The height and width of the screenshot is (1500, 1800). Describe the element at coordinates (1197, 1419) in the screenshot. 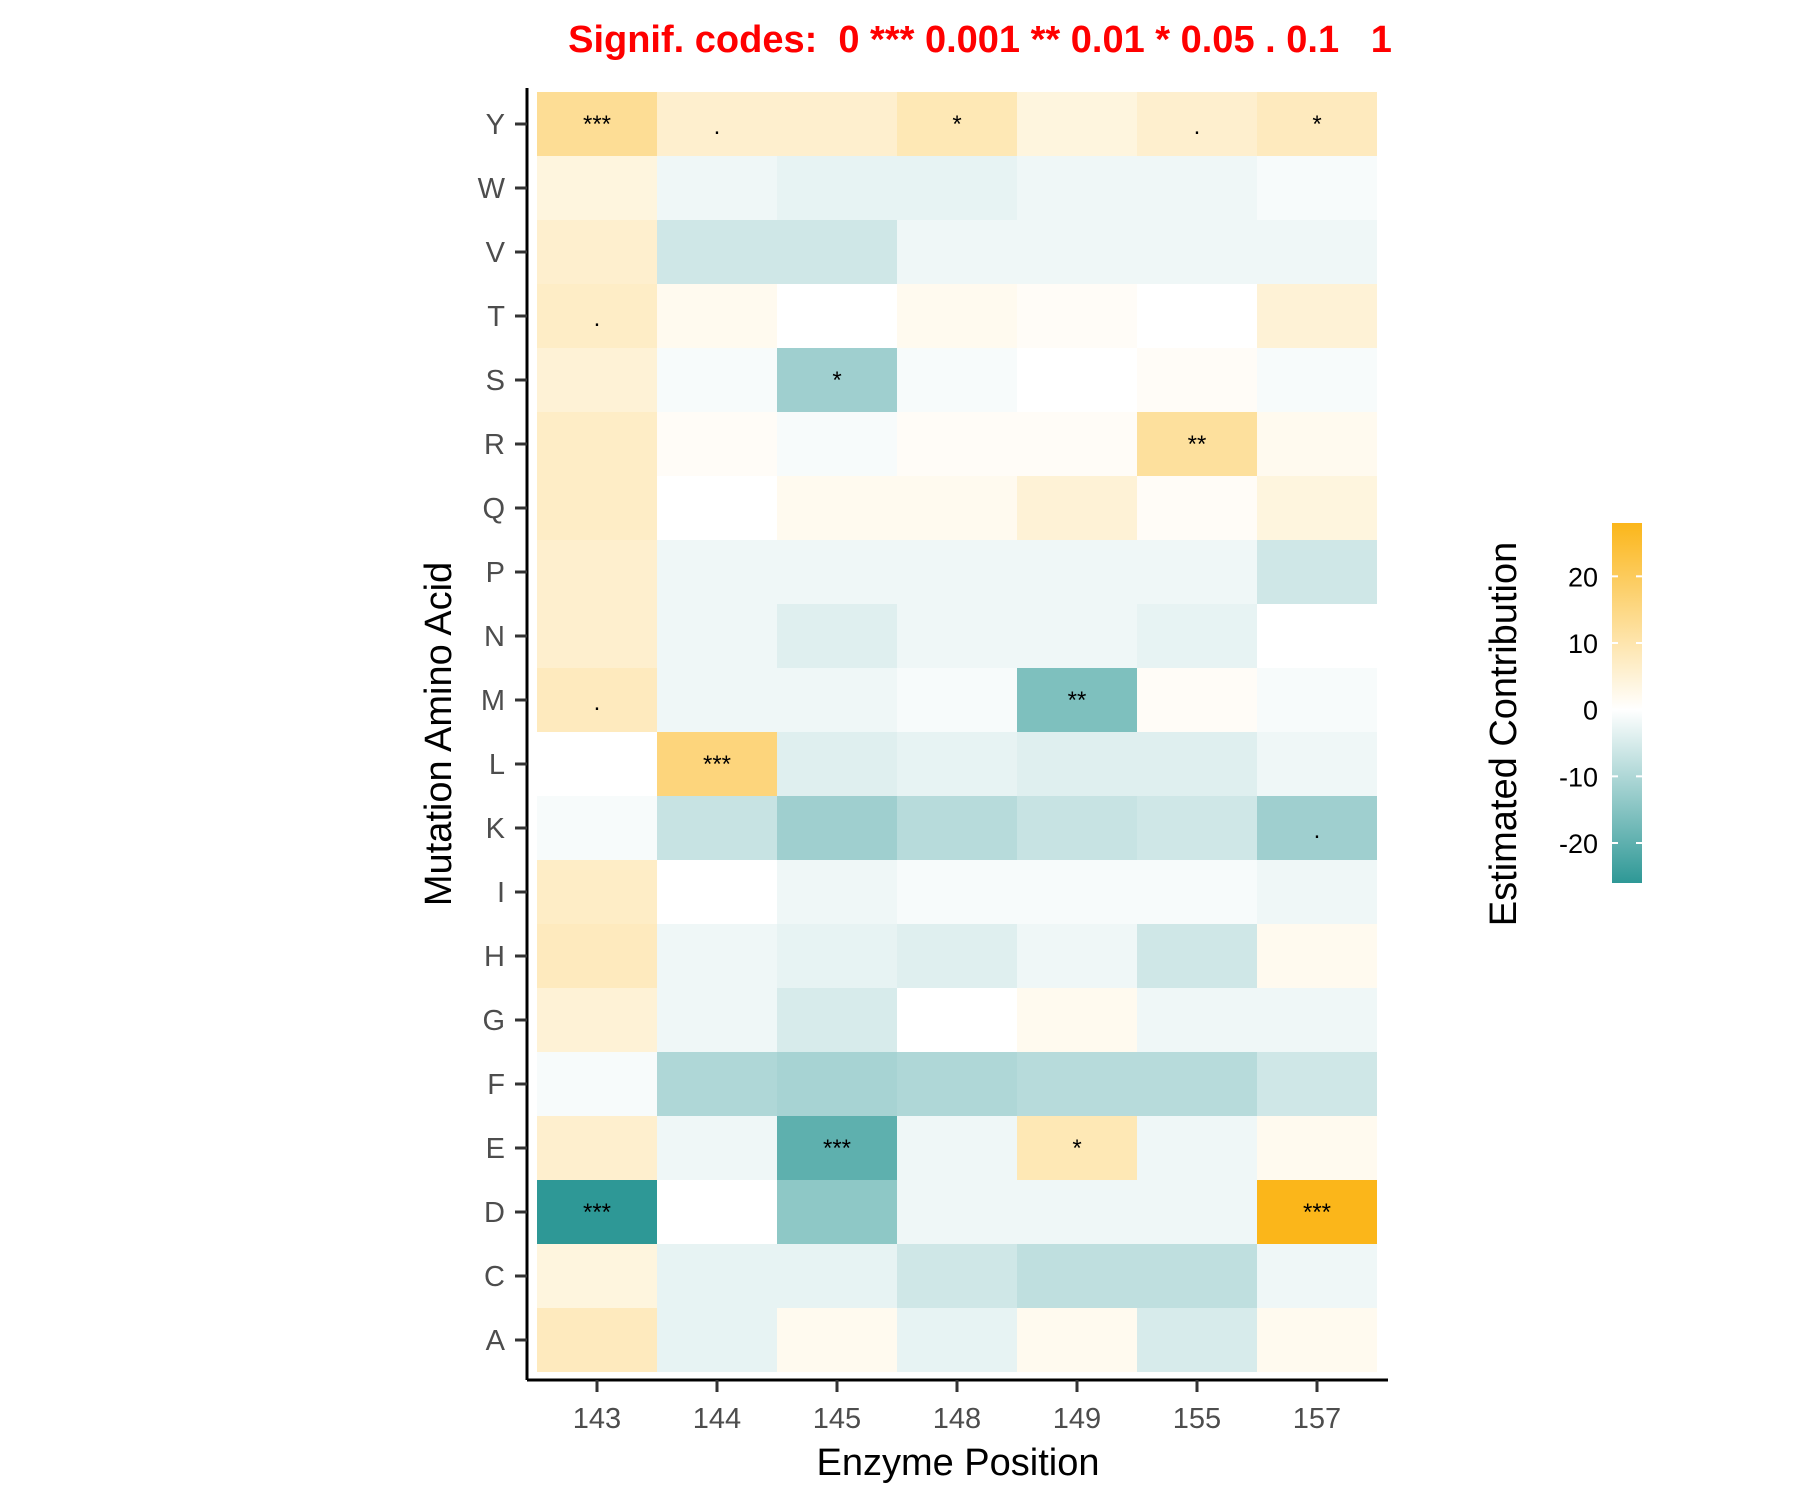

I see `x-tick-label: 155` at that location.